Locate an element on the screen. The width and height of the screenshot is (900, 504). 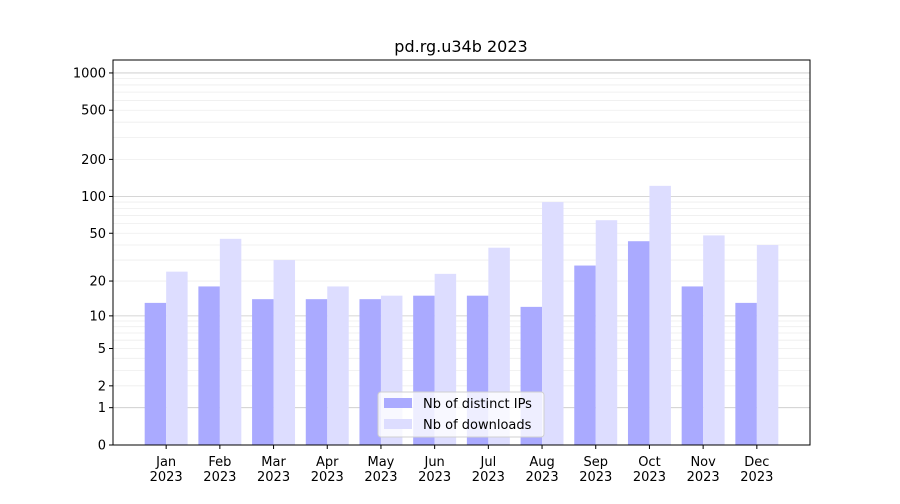
x-tick-label: Nov 2023 is located at coordinates (703, 470).